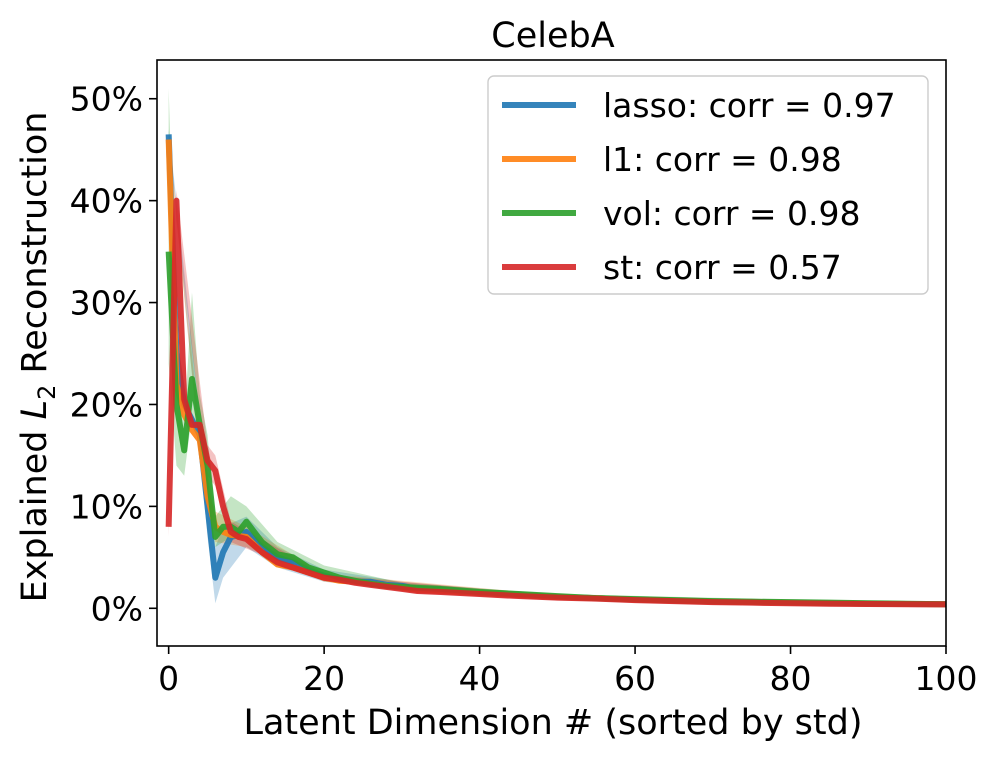  Describe the element at coordinates (117, 608) in the screenshot. I see `y-tick-label: 0%` at that location.